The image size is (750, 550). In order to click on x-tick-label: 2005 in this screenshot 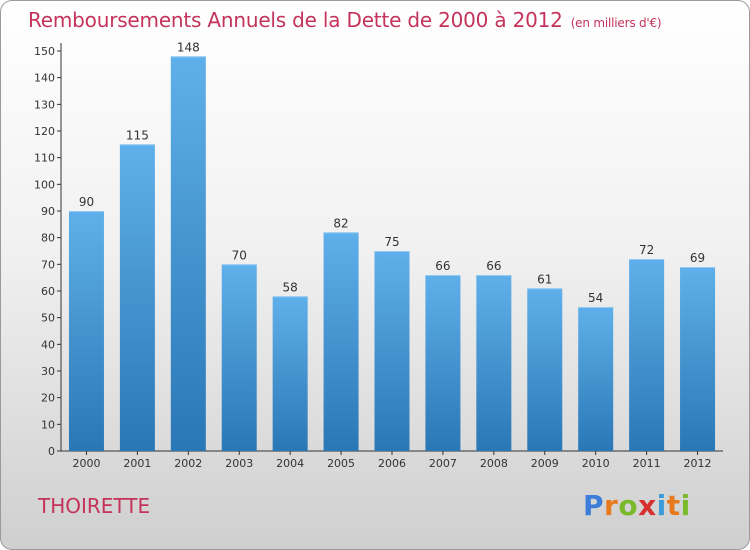, I will do `click(341, 463)`.